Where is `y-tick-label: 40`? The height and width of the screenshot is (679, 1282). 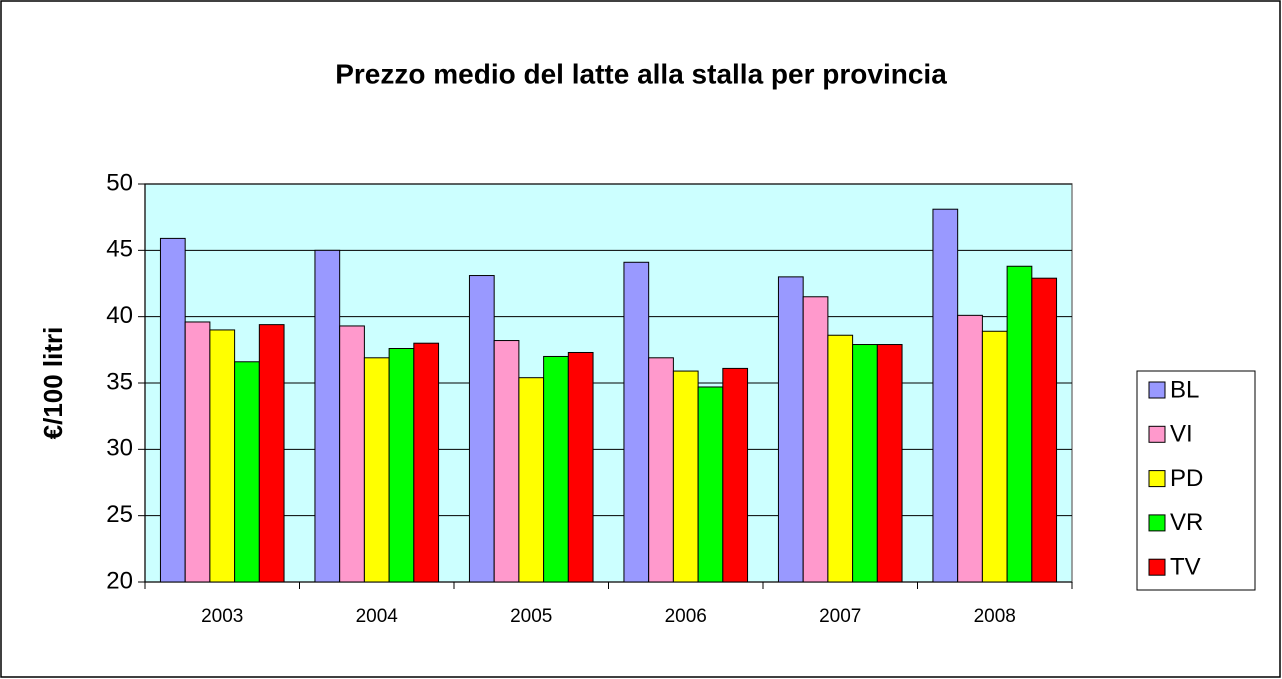 y-tick-label: 40 is located at coordinates (119, 315).